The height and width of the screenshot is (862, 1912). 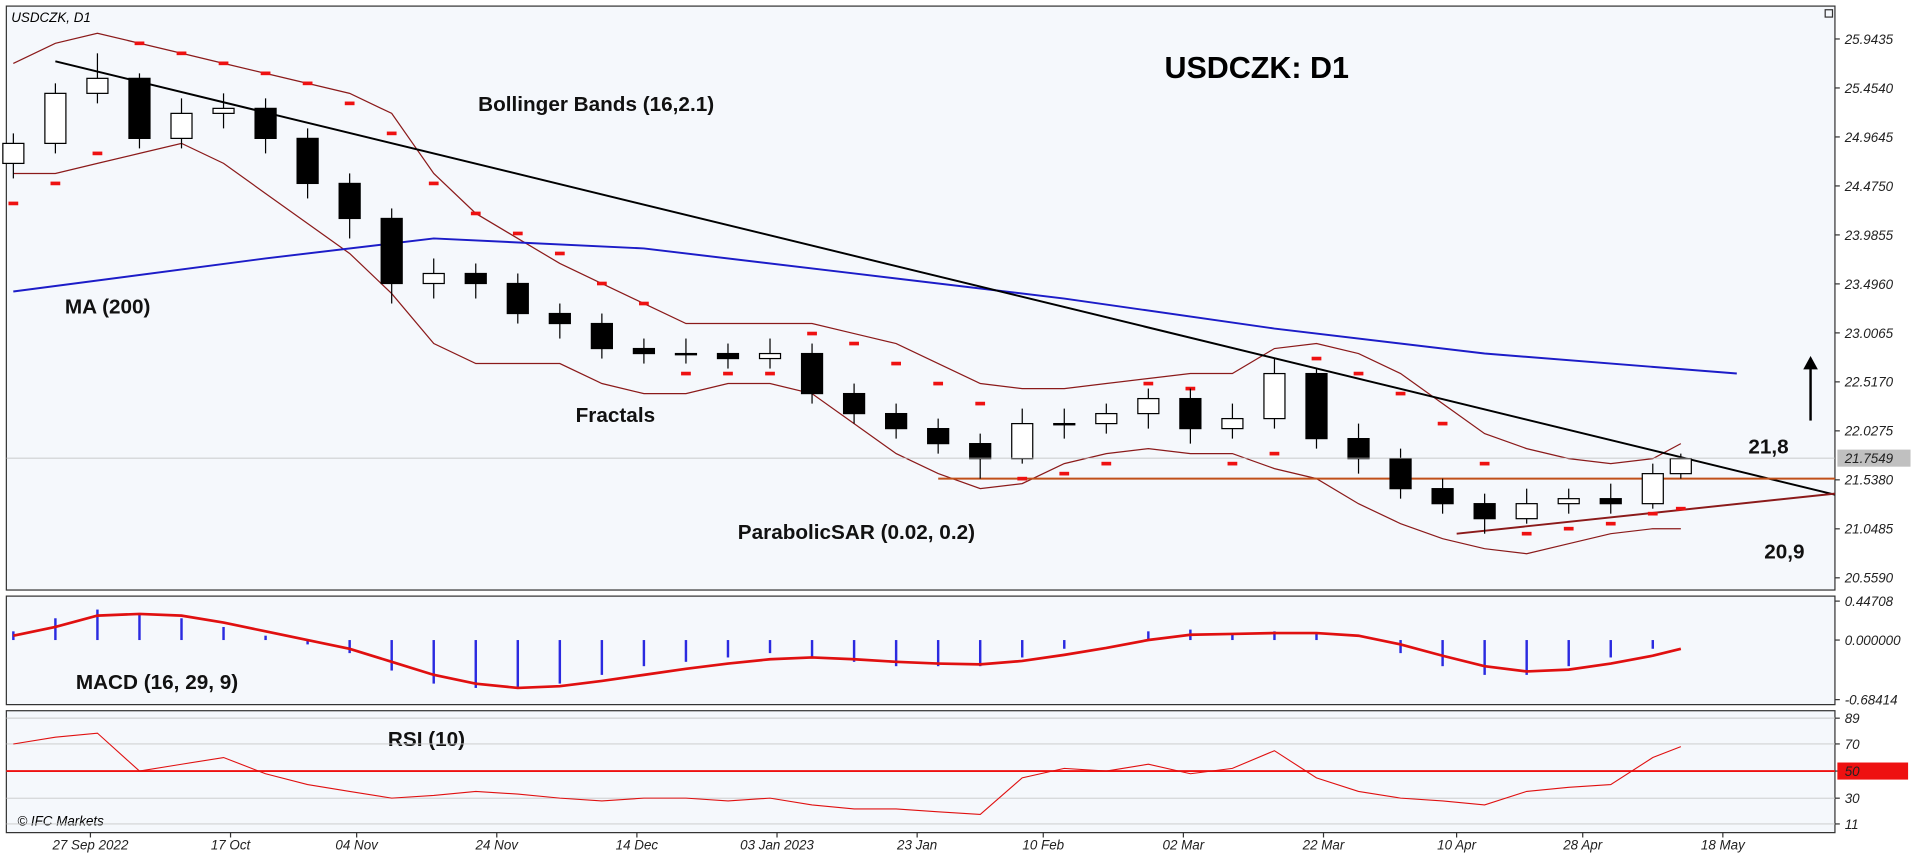 What do you see at coordinates (1829, 13) in the screenshot?
I see `window-button` at bounding box center [1829, 13].